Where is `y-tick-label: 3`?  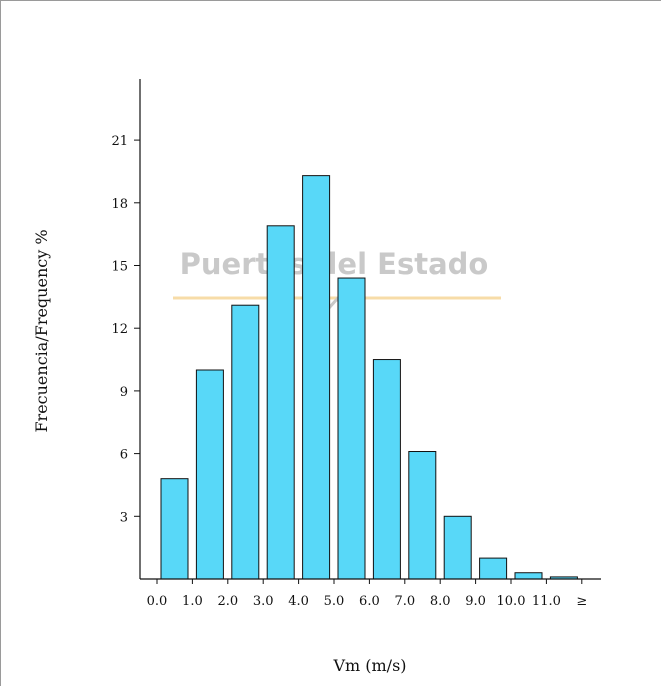 y-tick-label: 3 is located at coordinates (124, 517).